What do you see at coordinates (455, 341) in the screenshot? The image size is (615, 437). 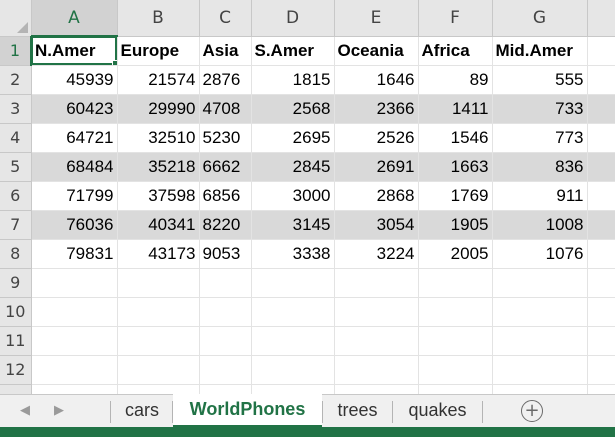 I see `cell-f11` at bounding box center [455, 341].